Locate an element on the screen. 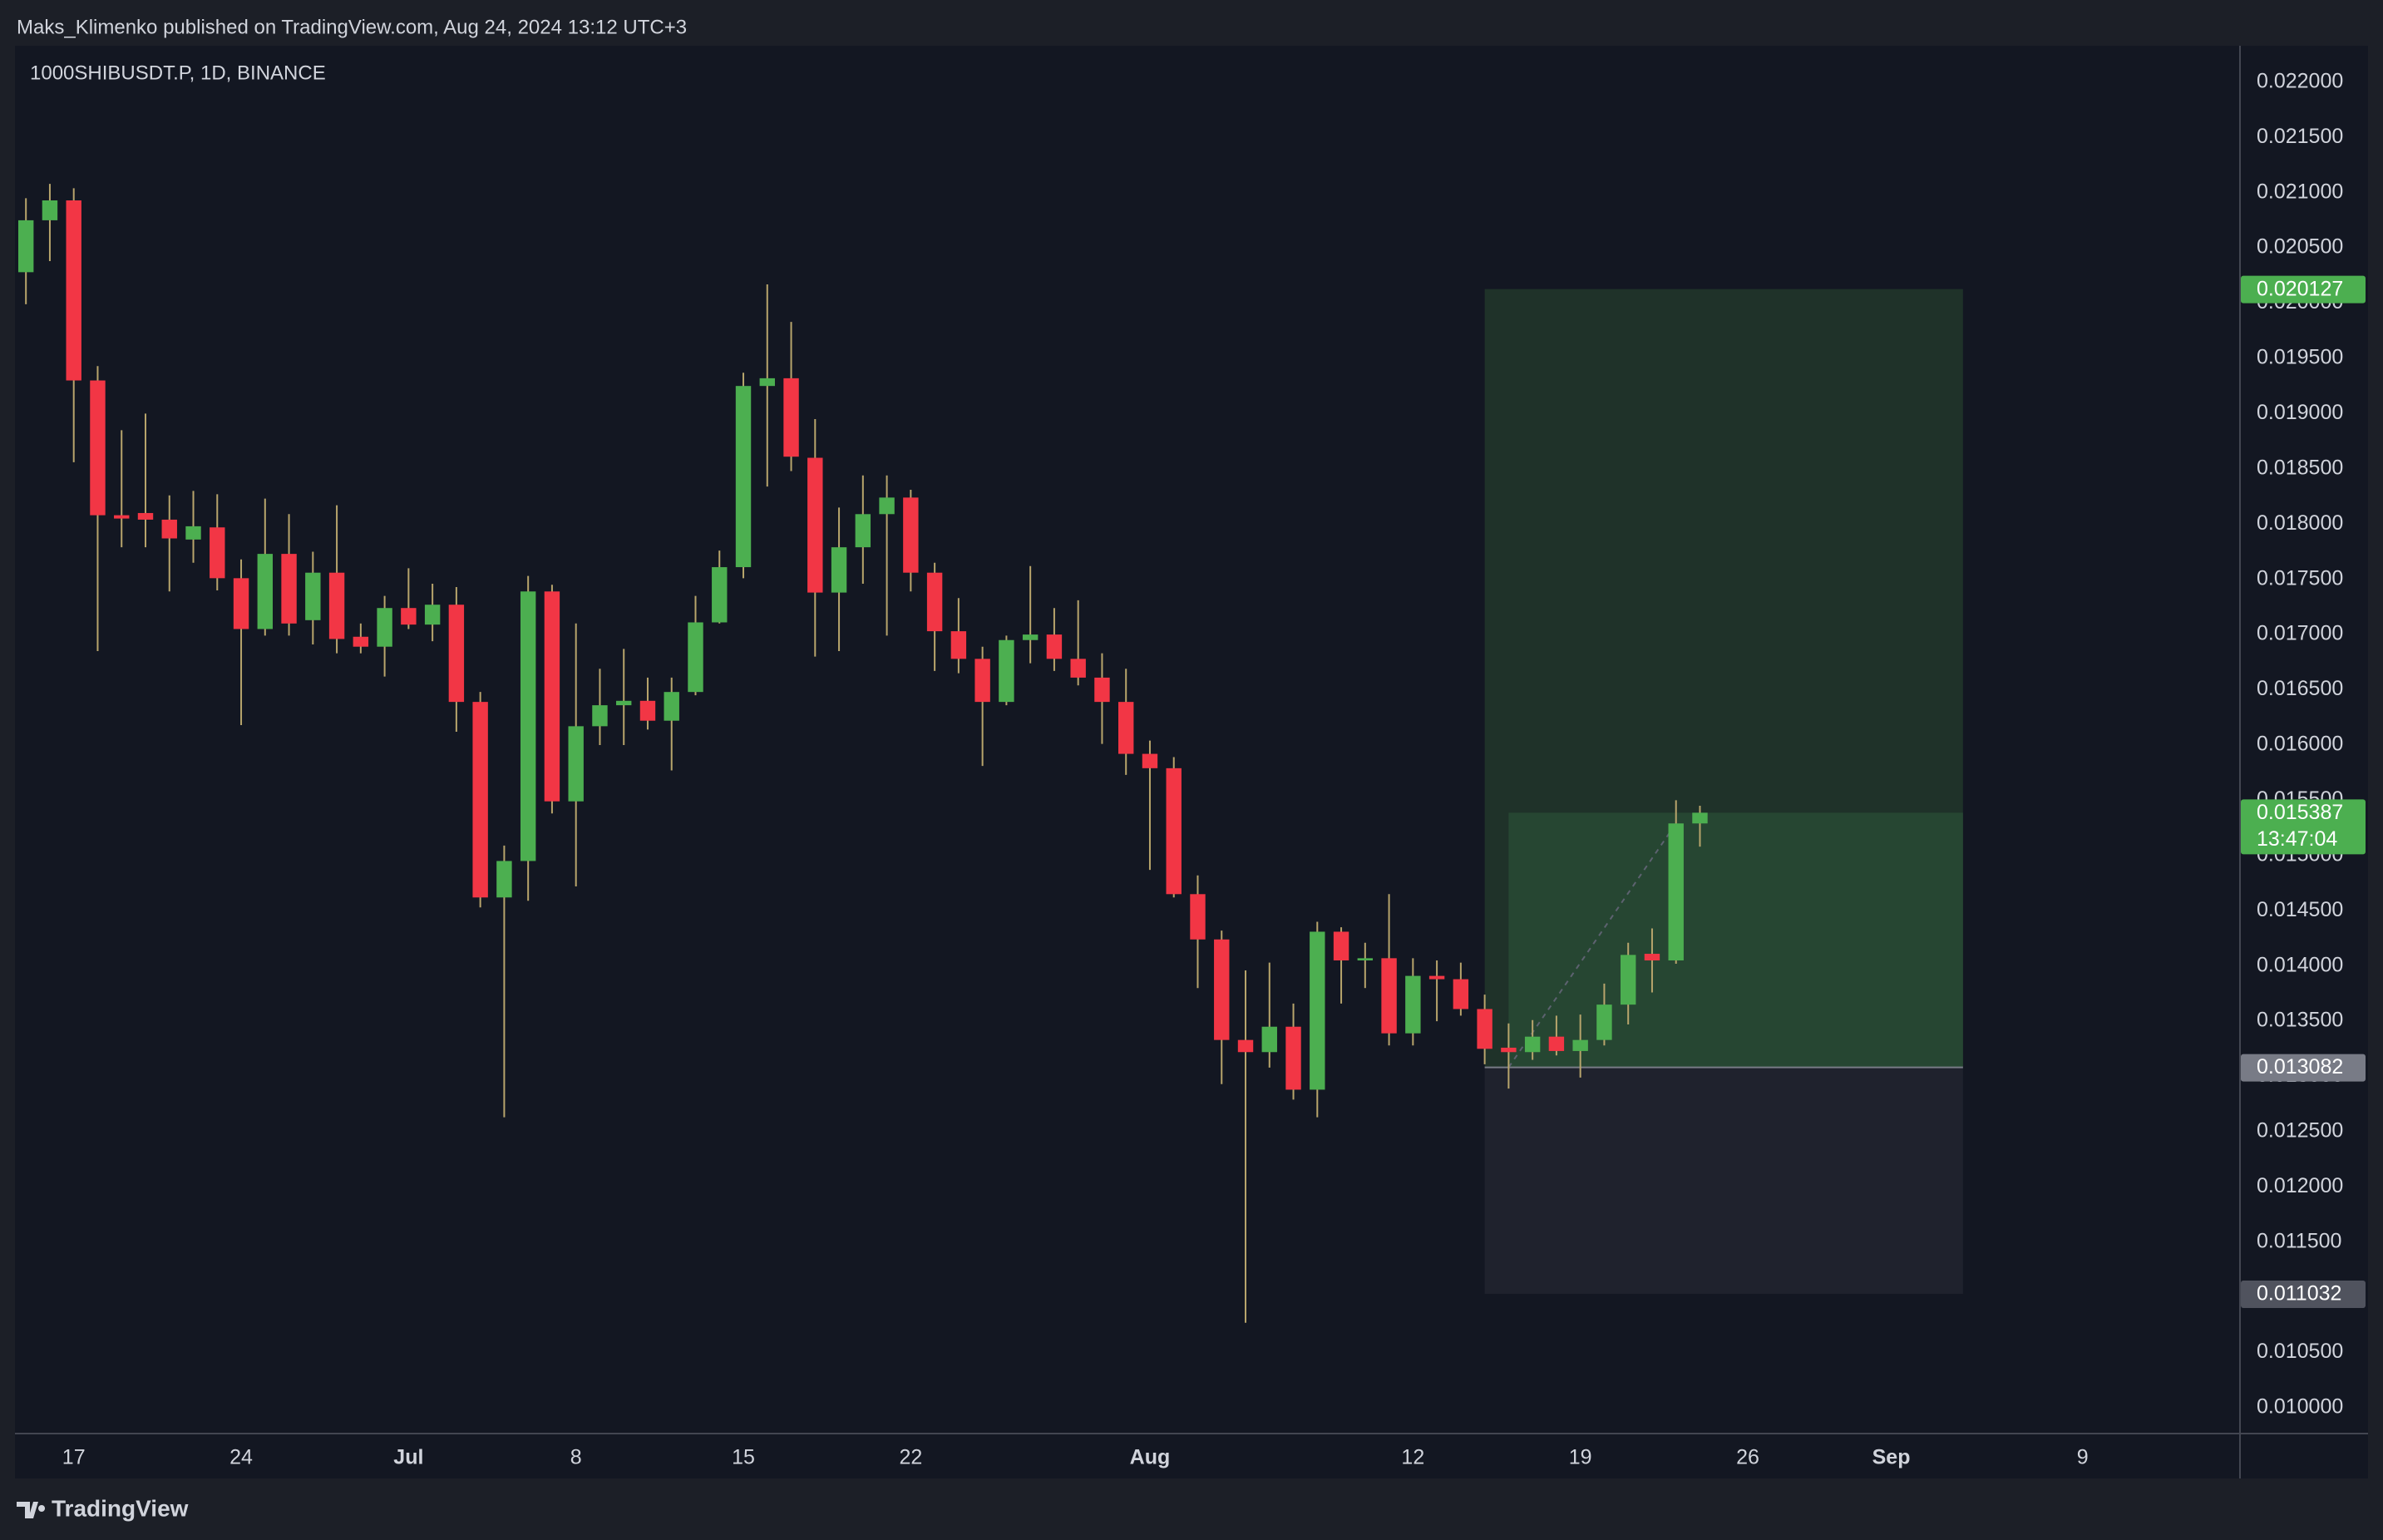 The image size is (2383, 1540). y-tick-label: 0.020500 is located at coordinates (2300, 247).